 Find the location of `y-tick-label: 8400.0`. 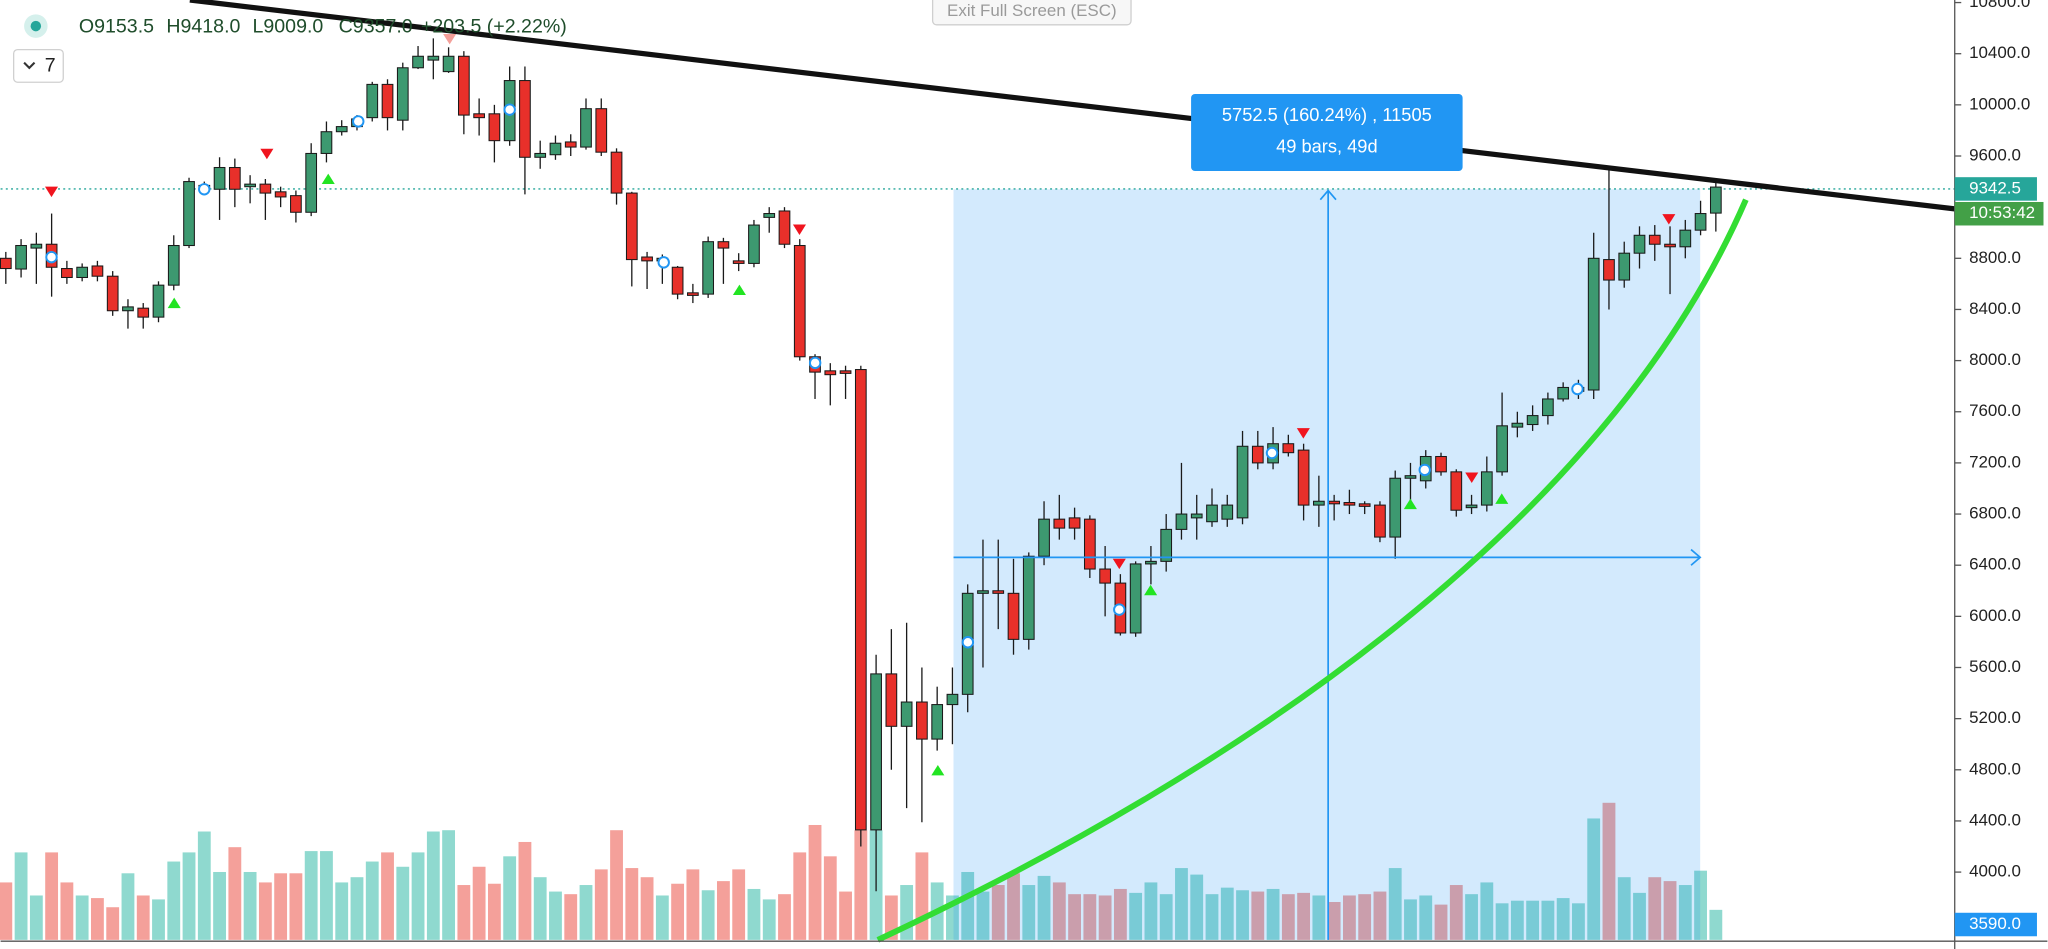

y-tick-label: 8400.0 is located at coordinates (1995, 308).